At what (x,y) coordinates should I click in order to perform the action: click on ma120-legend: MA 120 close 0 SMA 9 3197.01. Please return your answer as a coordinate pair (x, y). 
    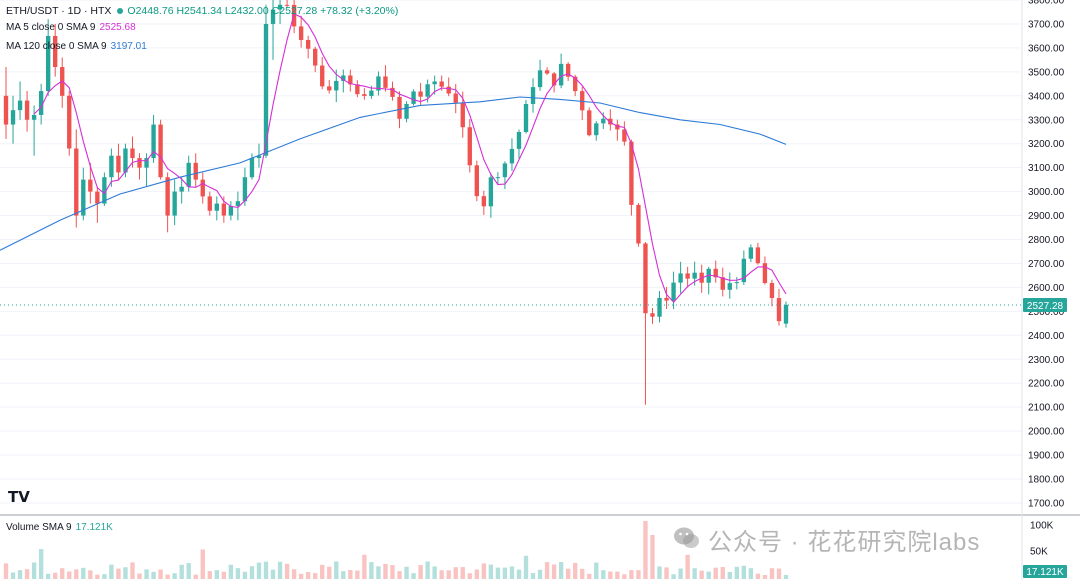
    Looking at the image, I should click on (76, 47).